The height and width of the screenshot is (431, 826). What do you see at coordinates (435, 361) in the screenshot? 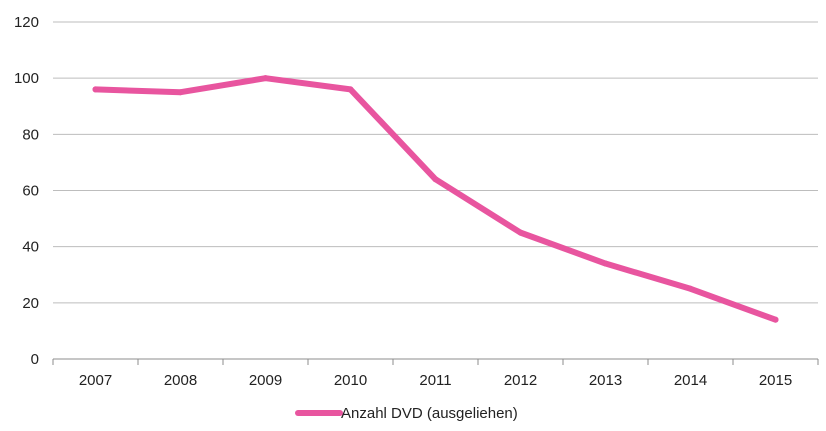
I see `x-axis` at bounding box center [435, 361].